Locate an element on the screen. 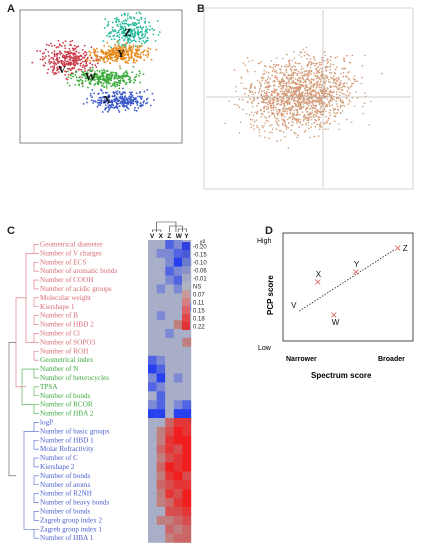 Image resolution: width=421 pixels, height=550 pixels. scale-swatch is located at coordinates (186, 326).